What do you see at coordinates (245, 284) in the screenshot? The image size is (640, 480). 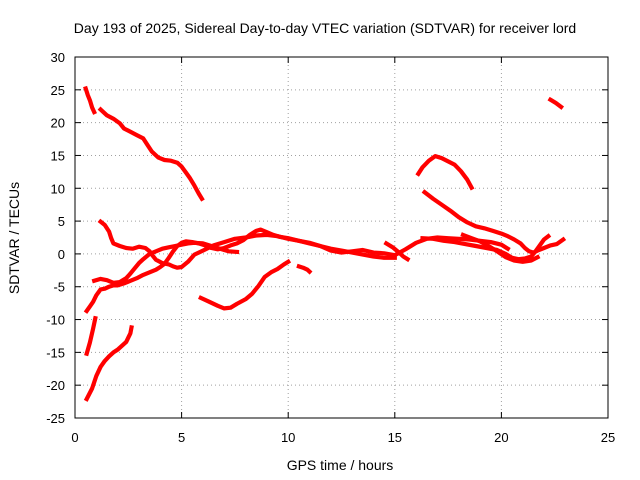 I see `series-arc8` at bounding box center [245, 284].